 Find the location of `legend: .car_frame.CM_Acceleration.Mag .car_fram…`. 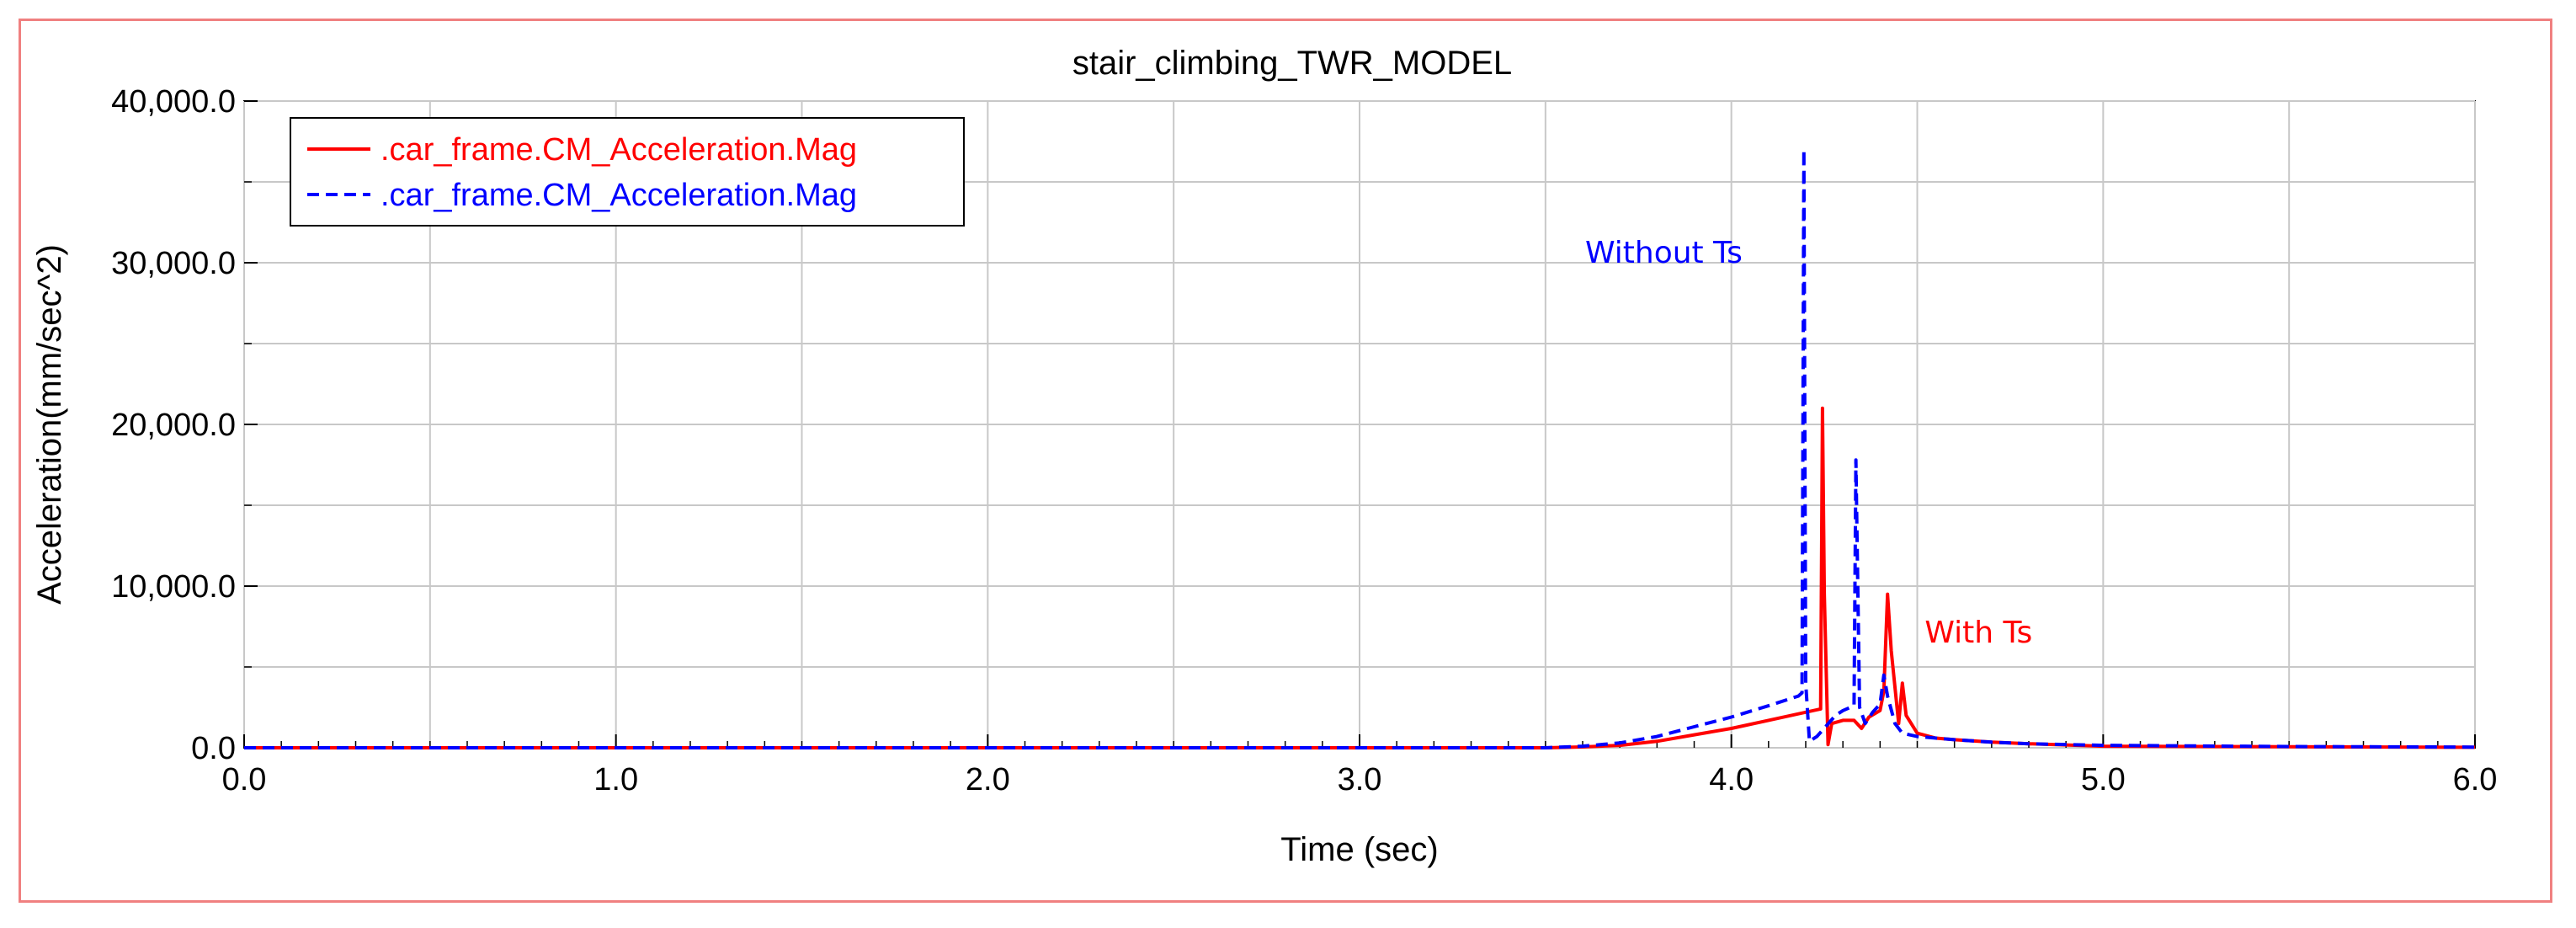

legend: .car_frame.CM_Acceleration.Mag .car_fram… is located at coordinates (628, 172).